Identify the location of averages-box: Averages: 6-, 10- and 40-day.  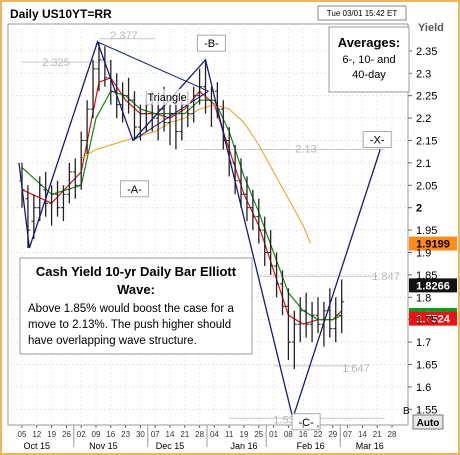
(369, 59).